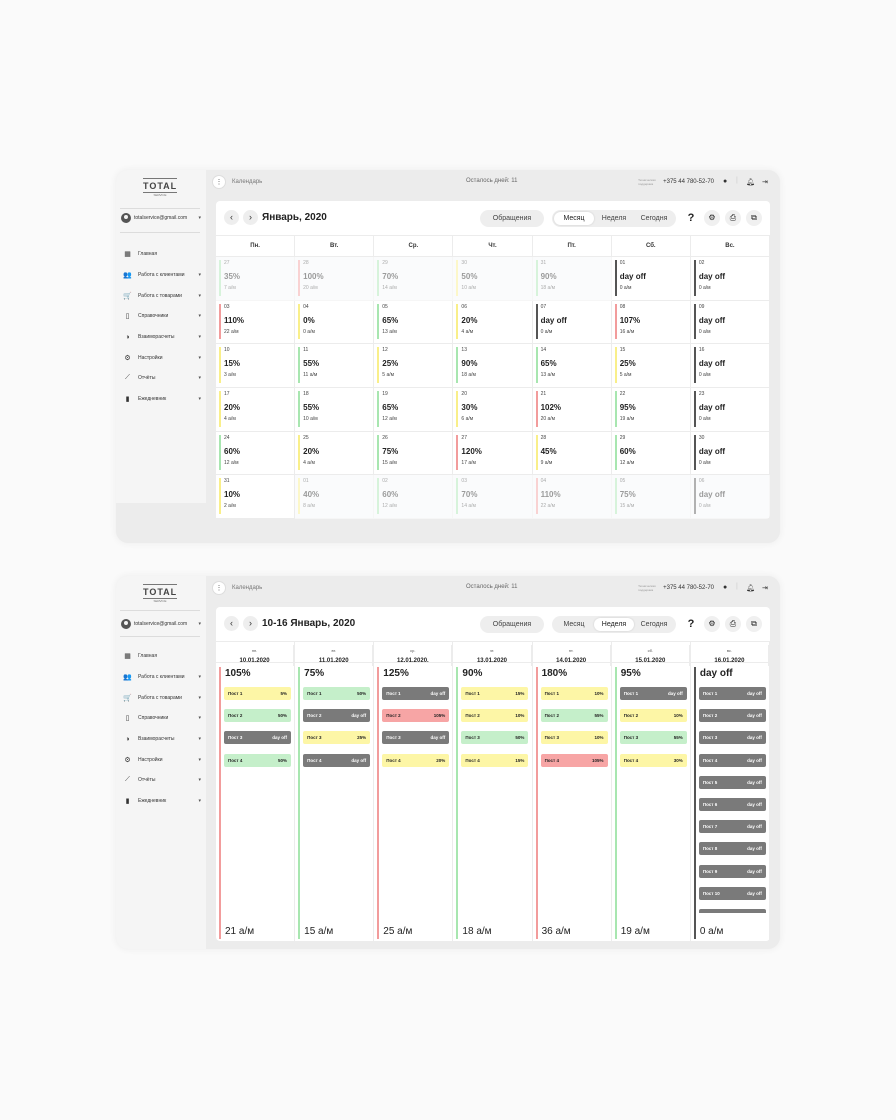 The height and width of the screenshot is (1120, 896). Describe the element at coordinates (512, 218) in the screenshot. I see `requests-button: Обращения` at that location.